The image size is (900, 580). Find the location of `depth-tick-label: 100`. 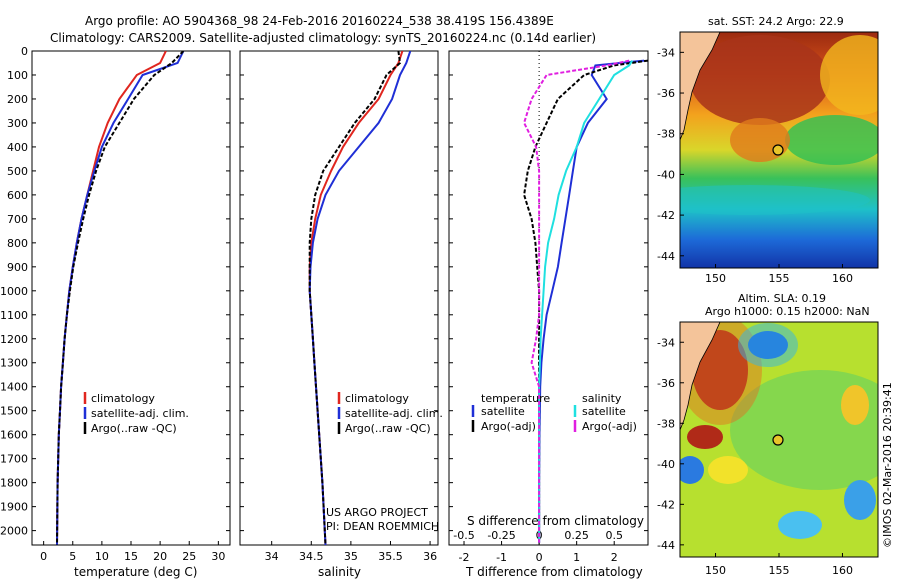

depth-tick-label: 100 is located at coordinates (17, 75).